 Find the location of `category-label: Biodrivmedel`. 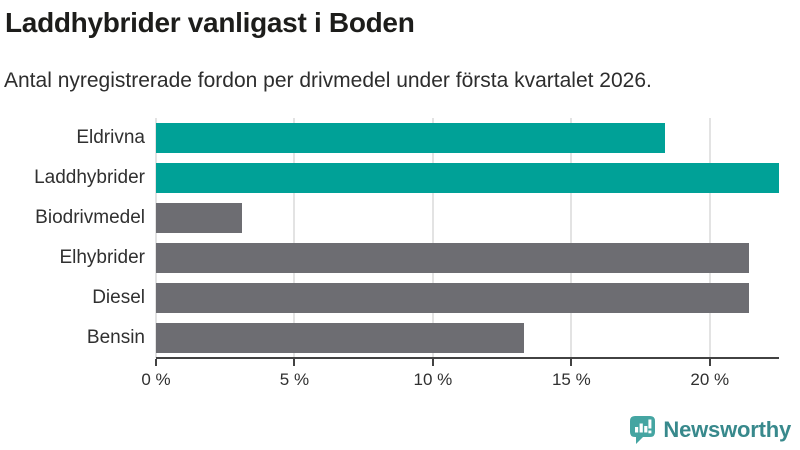

category-label: Biodrivmedel is located at coordinates (90, 217).